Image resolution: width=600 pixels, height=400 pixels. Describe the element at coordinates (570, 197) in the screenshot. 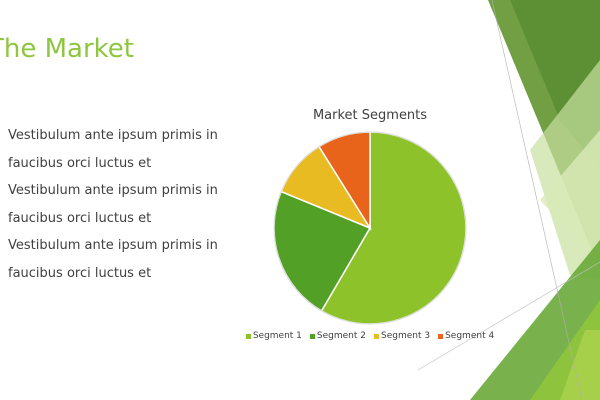

I see `deco-shape-lighter` at that location.